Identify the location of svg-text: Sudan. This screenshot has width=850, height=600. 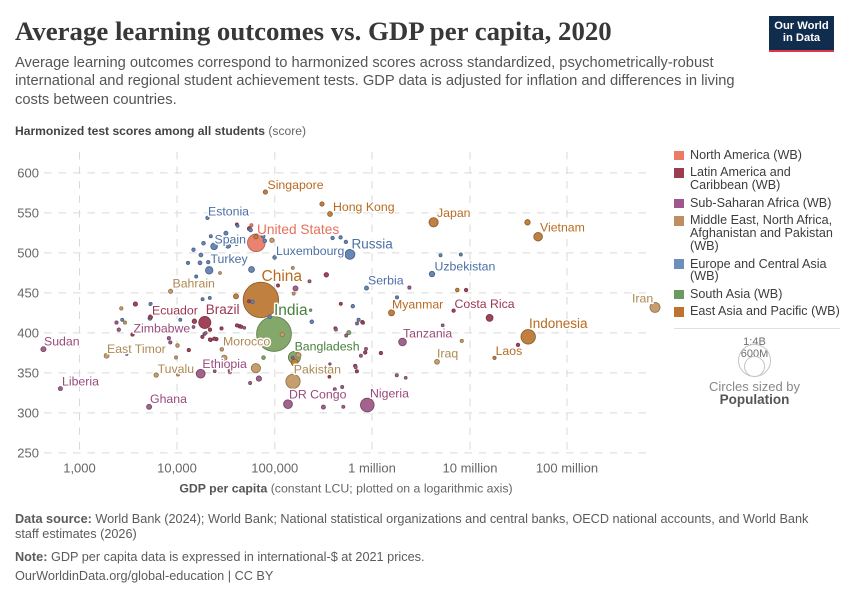
(62, 341).